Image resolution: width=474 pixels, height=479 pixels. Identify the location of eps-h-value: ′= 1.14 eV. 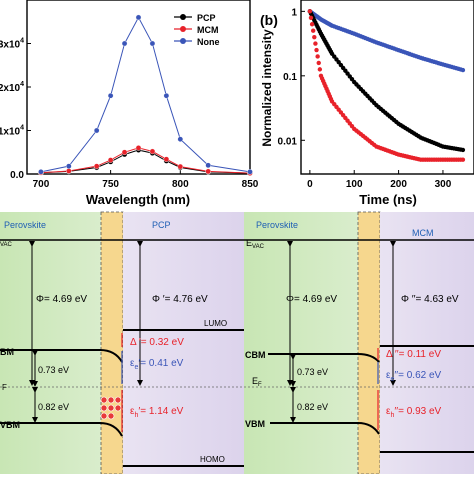
(160, 411).